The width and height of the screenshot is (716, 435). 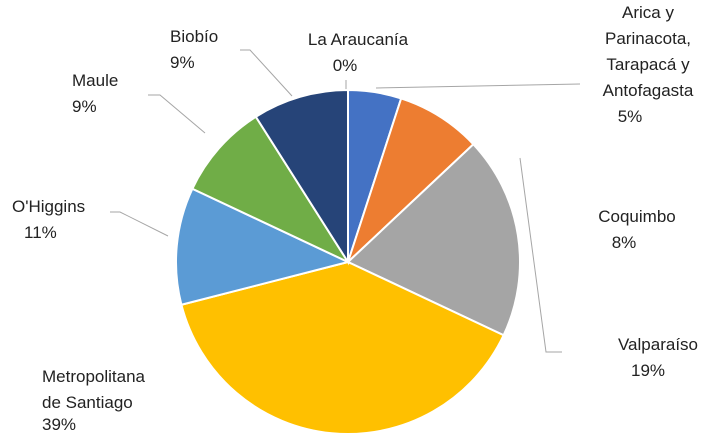 I want to click on slice-label-line: La Araucanía, so click(x=358, y=39).